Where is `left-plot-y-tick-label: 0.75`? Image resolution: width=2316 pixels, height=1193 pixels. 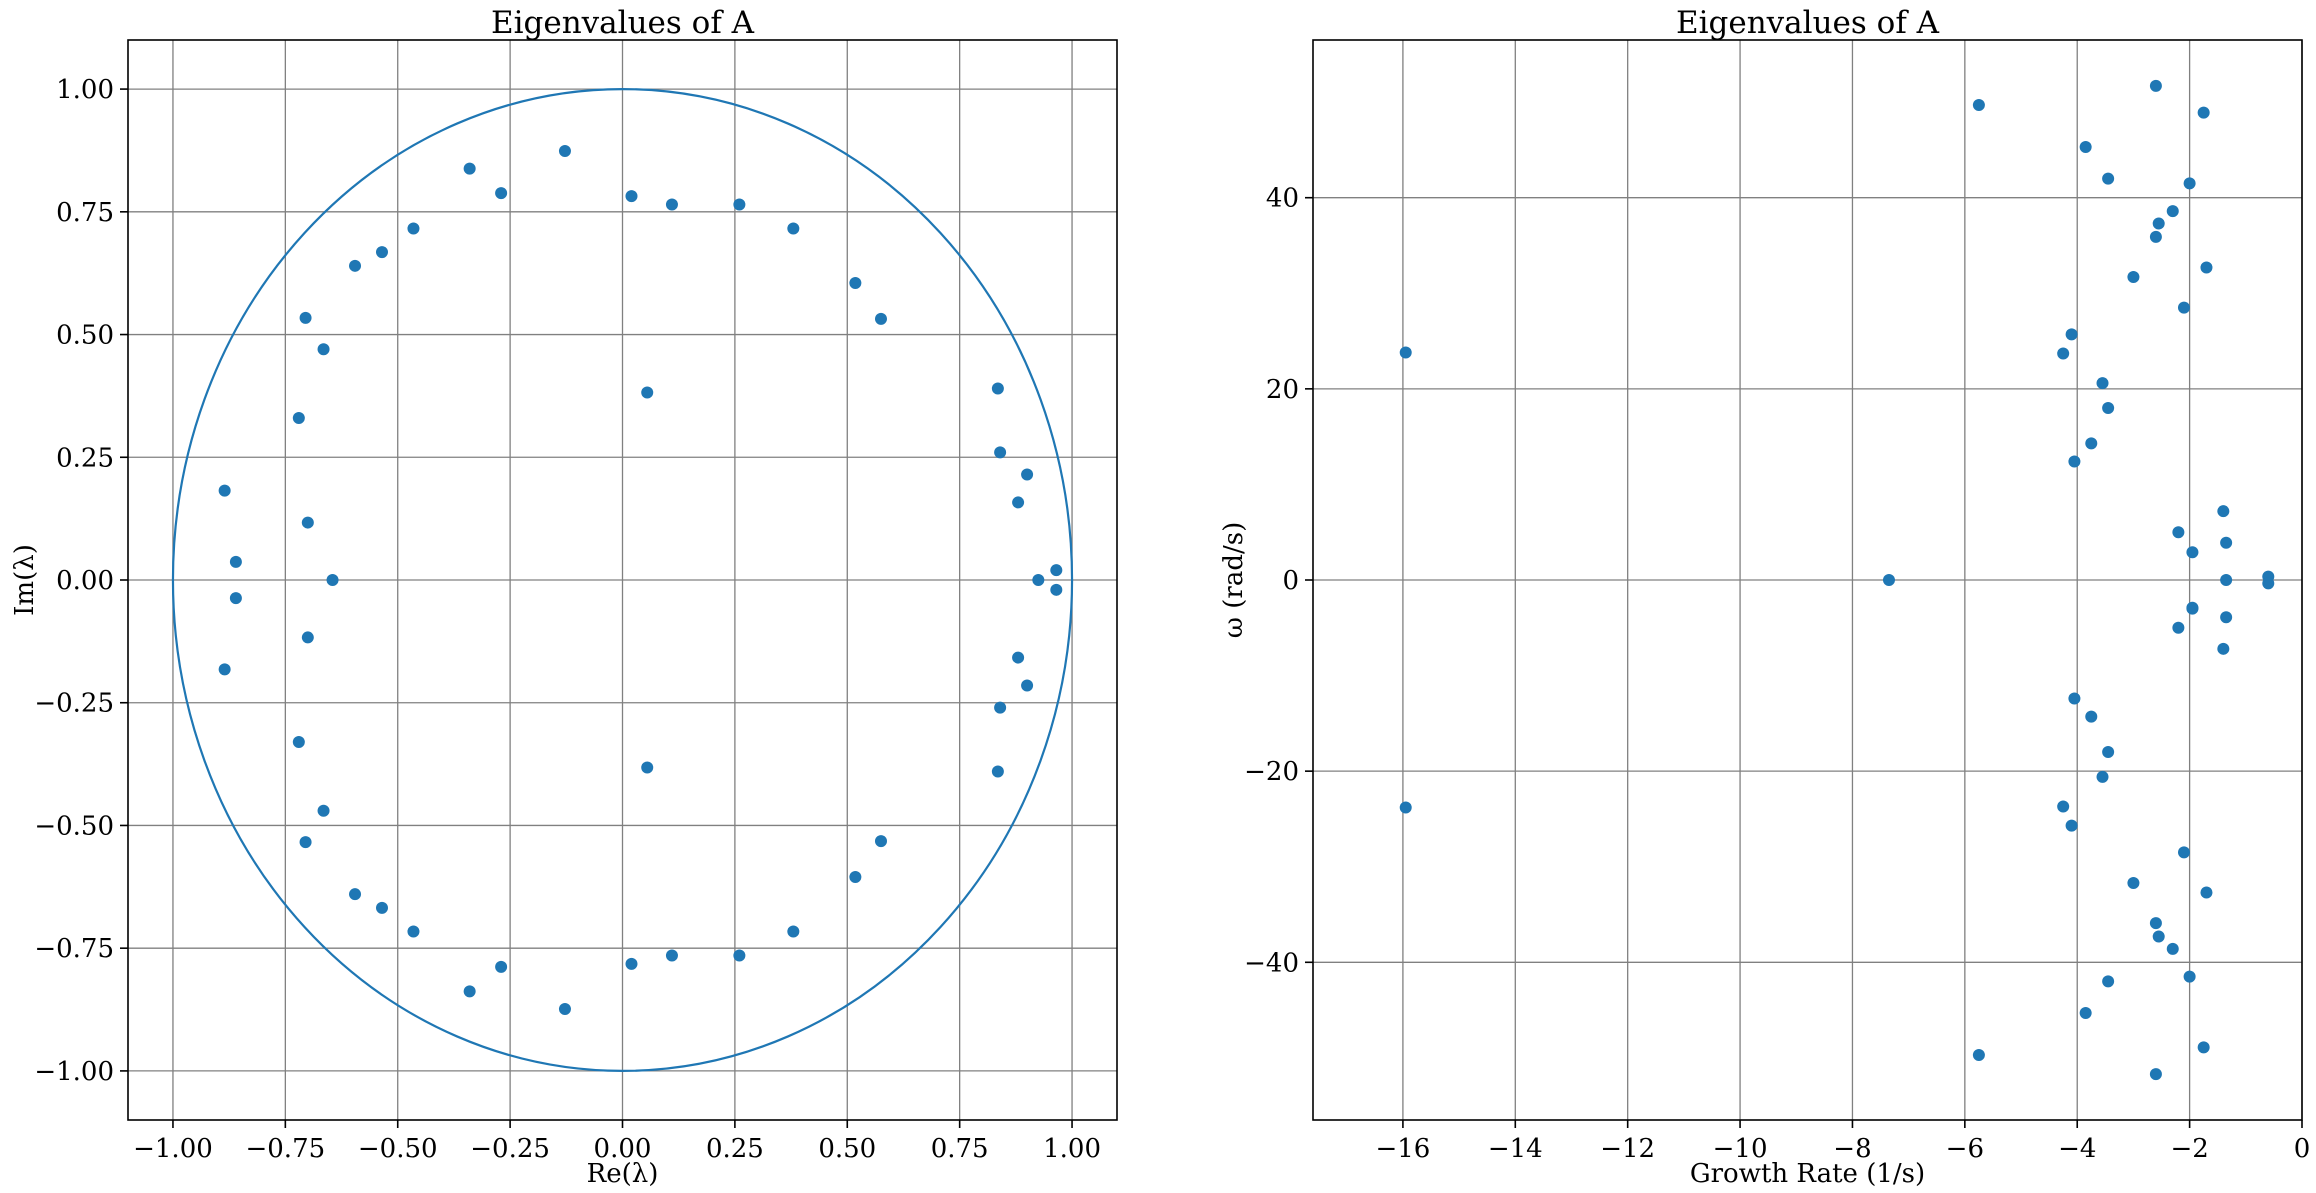
left-plot-y-tick-label: 0.75 is located at coordinates (85, 213).